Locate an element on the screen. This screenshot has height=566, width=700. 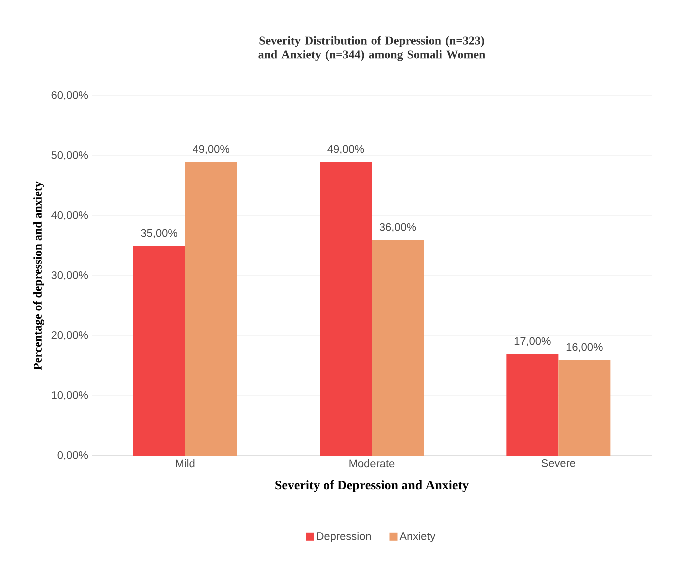
y-tick-label: 50,00% is located at coordinates (70, 156).